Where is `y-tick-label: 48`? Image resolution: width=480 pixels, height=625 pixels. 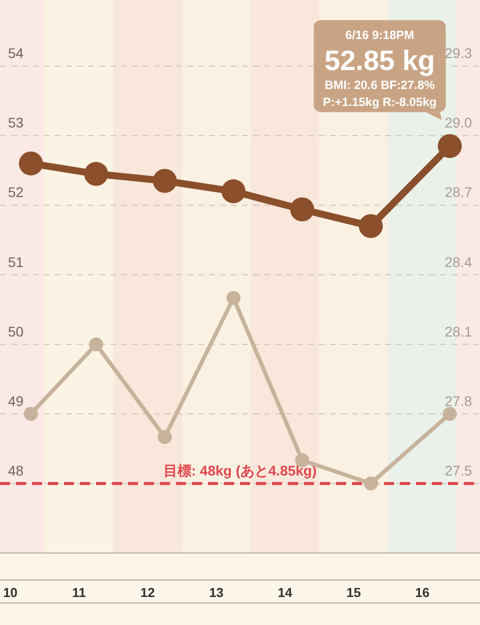 y-tick-label: 48 is located at coordinates (16, 470).